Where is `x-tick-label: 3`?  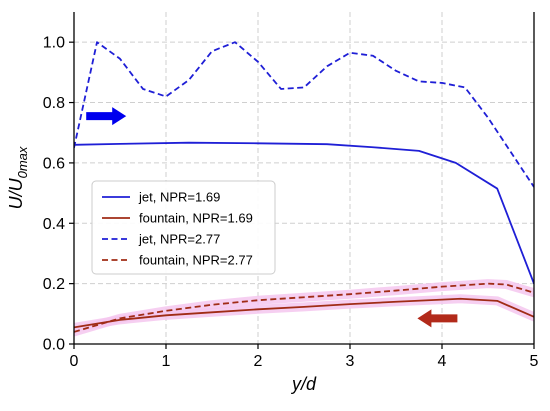 x-tick-label: 3 is located at coordinates (350, 361).